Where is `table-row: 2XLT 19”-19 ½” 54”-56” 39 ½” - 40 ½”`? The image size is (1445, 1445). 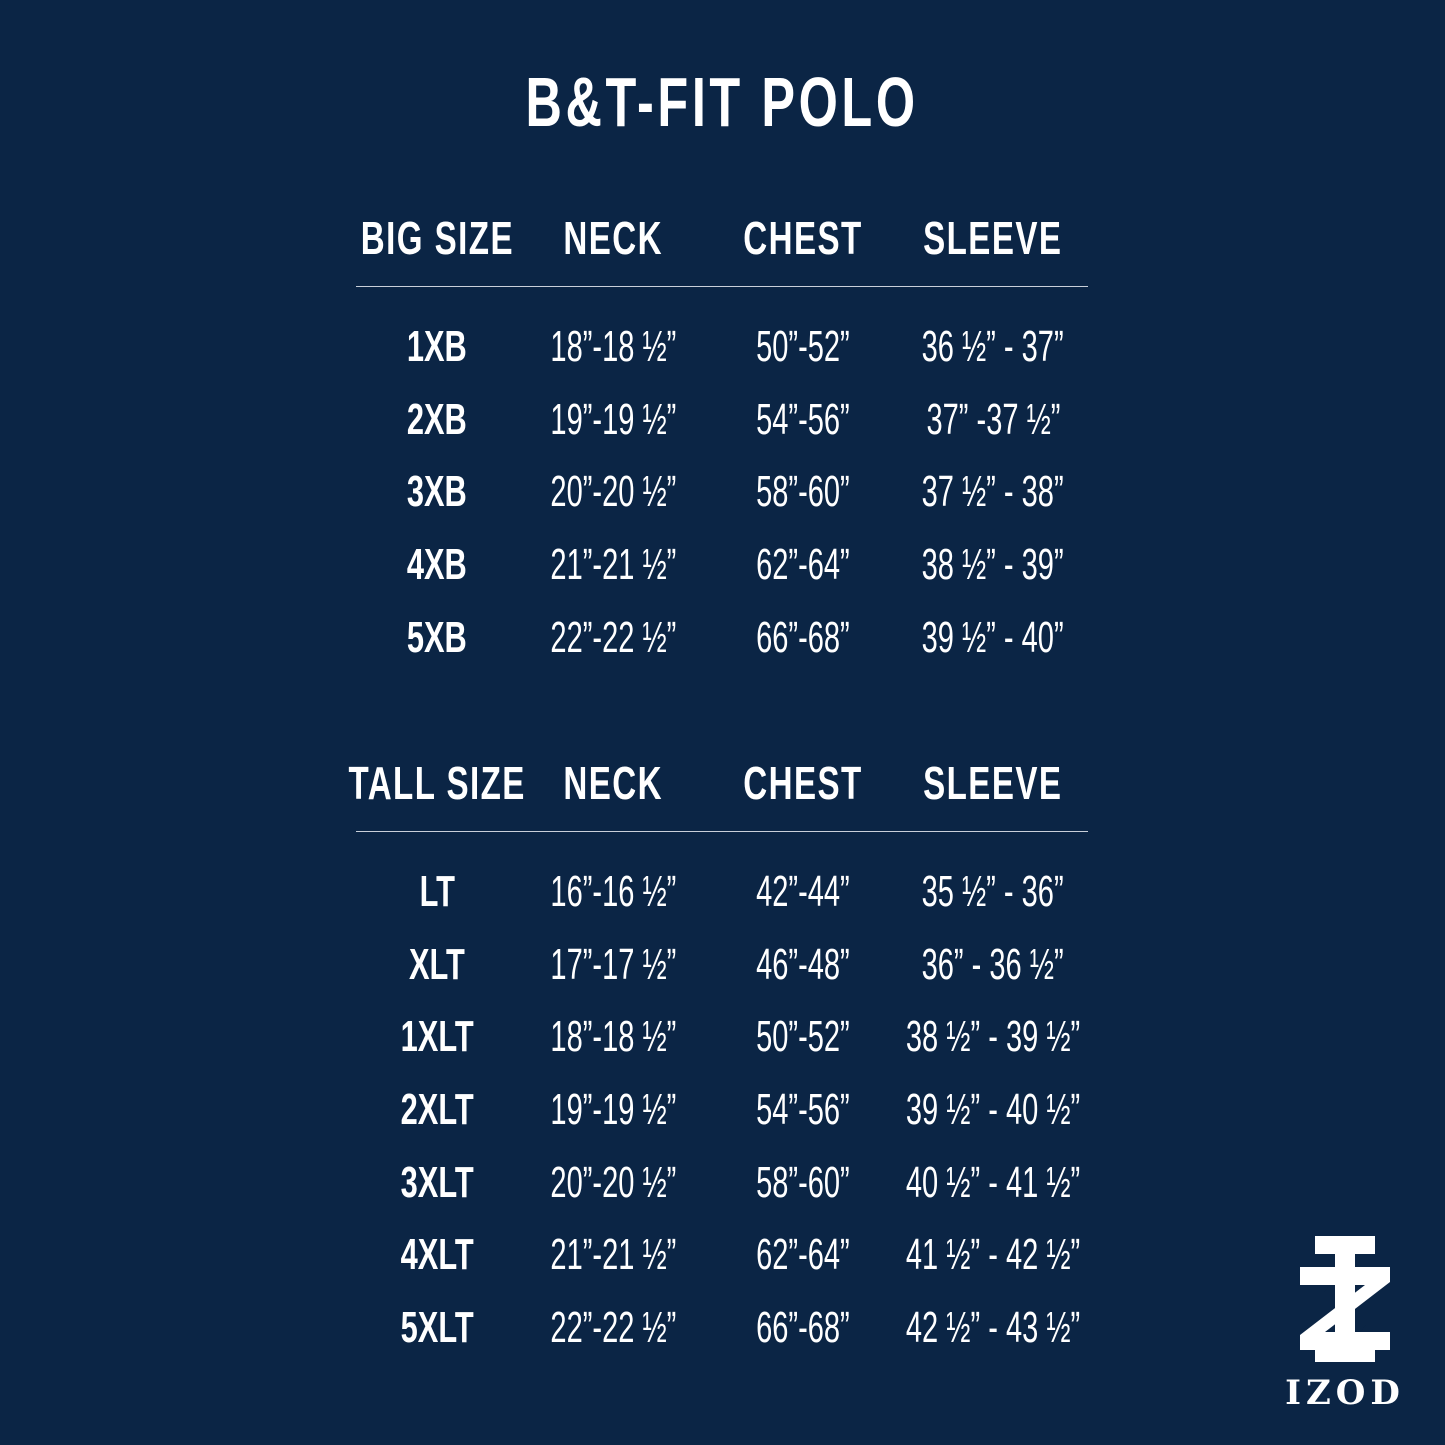
table-row: 2XLT 19”-19 ½” 54”-56” 39 ½” - 40 ½” is located at coordinates (722, 1110).